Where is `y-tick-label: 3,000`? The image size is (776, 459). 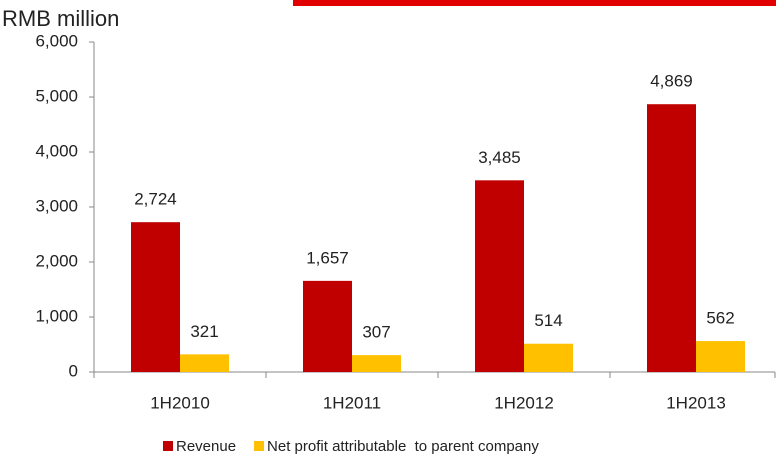
y-tick-label: 3,000 is located at coordinates (56, 205).